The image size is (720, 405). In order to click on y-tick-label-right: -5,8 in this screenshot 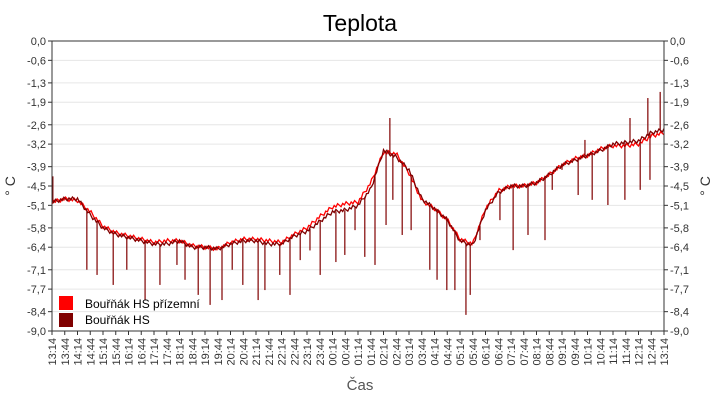, I will do `click(679, 229)`.